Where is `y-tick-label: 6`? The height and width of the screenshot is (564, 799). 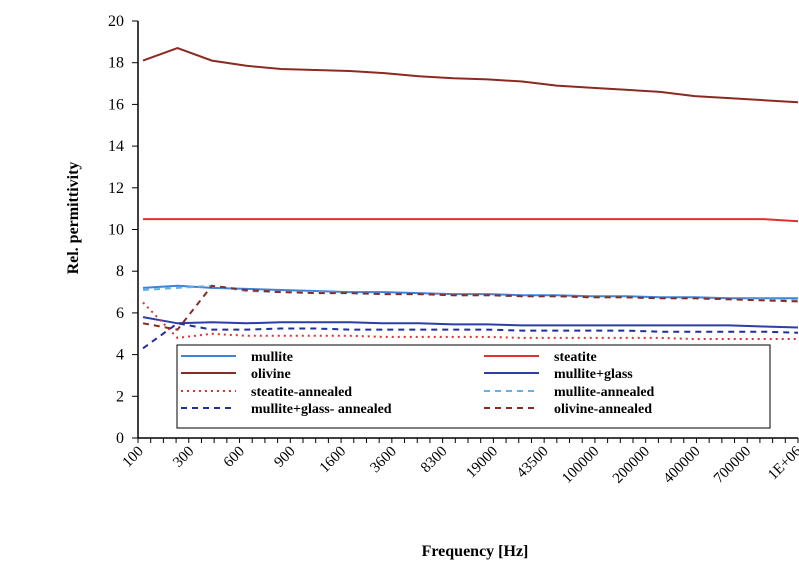
y-tick-label: 6 is located at coordinates (120, 313).